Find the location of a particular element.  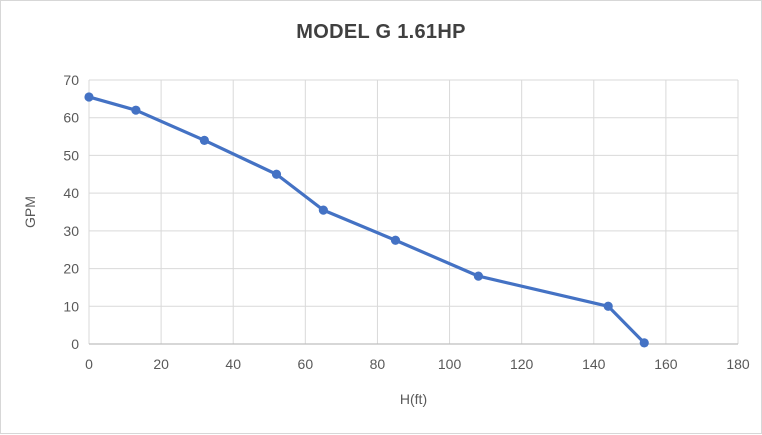

y-tick-label: 30 is located at coordinates (71, 231).